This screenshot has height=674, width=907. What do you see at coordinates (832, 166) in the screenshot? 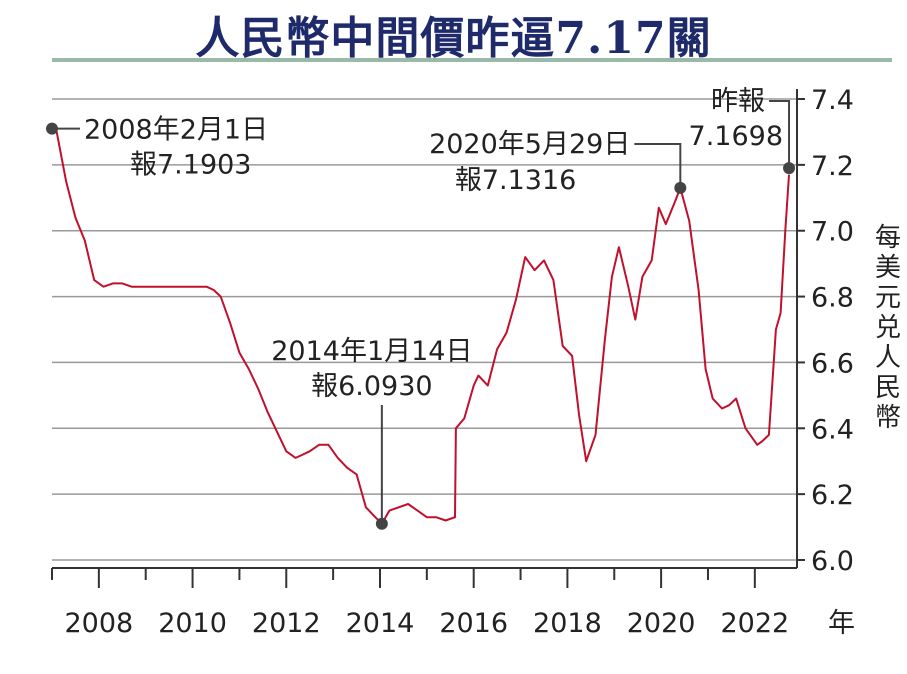
I see `y-tick-label: 7.2` at bounding box center [832, 166].